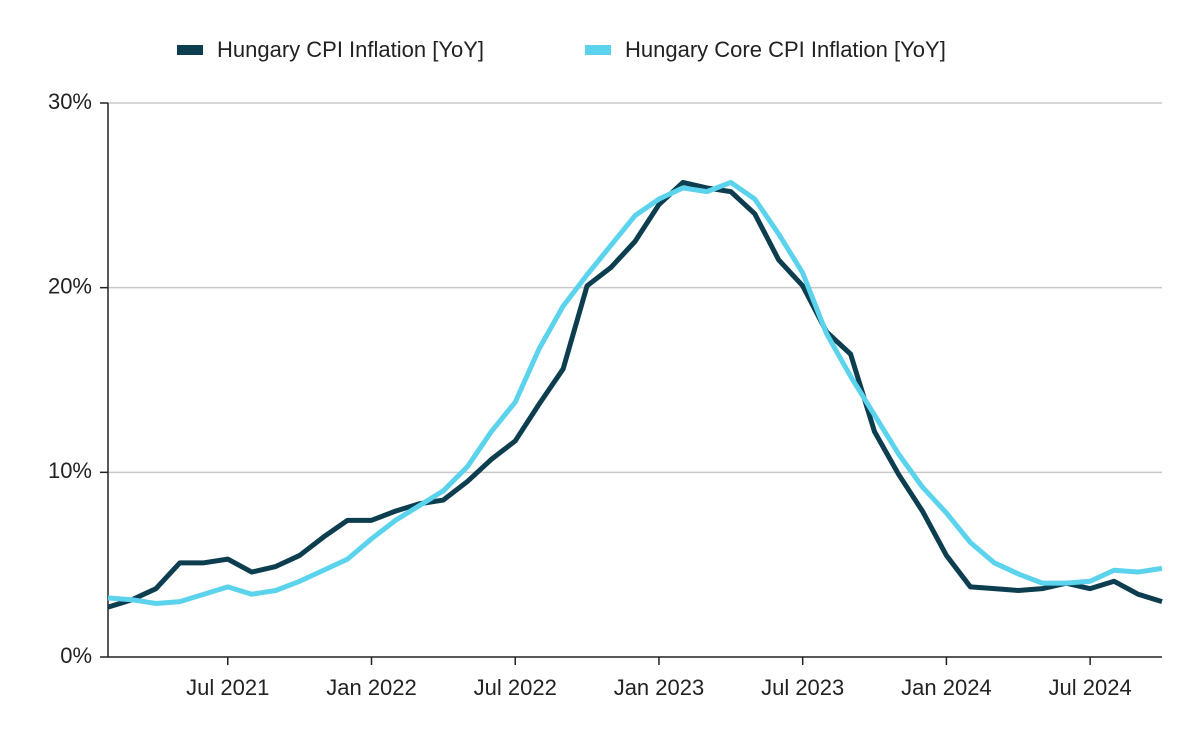 The image size is (1200, 747). Describe the element at coordinates (785, 49) in the screenshot. I see `legend-label: Hungary Core CPI Inflation [YoY]` at that location.